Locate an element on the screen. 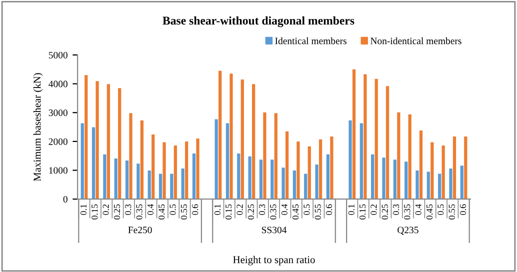 The image size is (517, 272). x-axis-title: Height to span ratio is located at coordinates (274, 261).